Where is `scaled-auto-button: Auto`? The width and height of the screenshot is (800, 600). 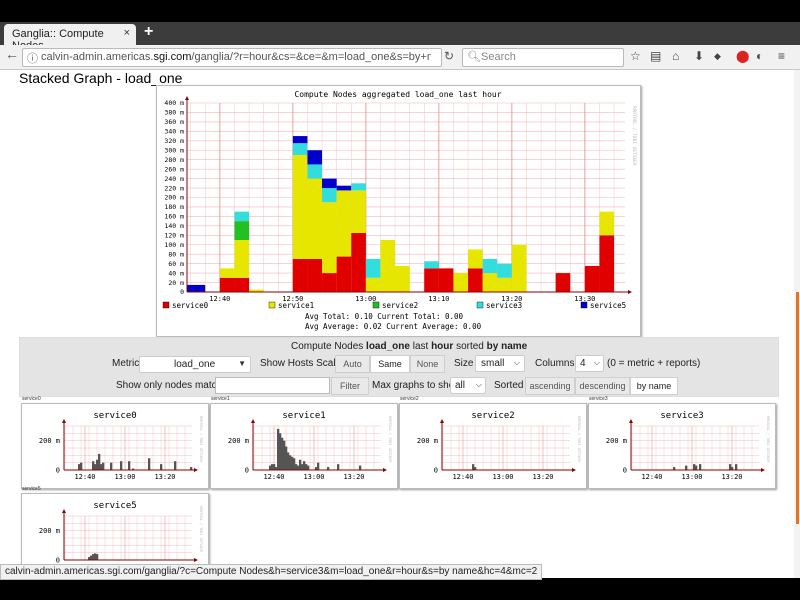 scaled-auto-button: Auto is located at coordinates (352, 364).